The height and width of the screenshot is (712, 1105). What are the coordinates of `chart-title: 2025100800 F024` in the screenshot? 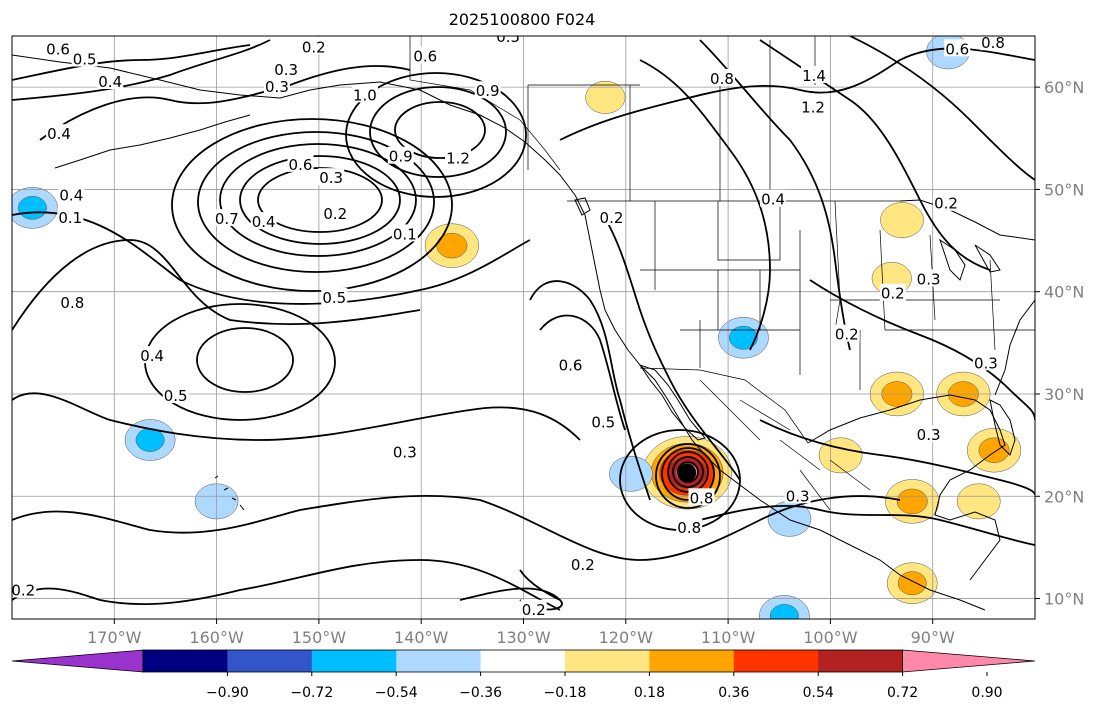 It's located at (522, 19).